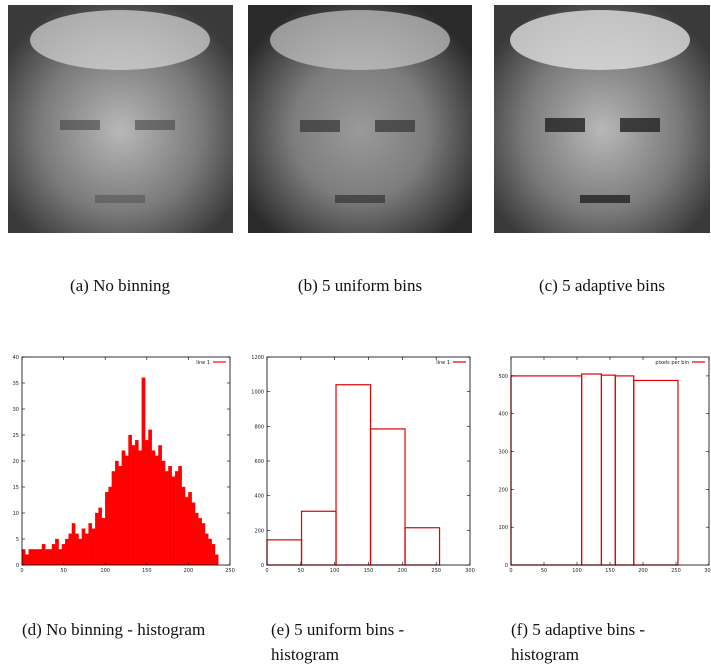 Image resolution: width=711 pixels, height=667 pixels. What do you see at coordinates (16, 436) in the screenshot?
I see `y-tick-label: 25` at bounding box center [16, 436].